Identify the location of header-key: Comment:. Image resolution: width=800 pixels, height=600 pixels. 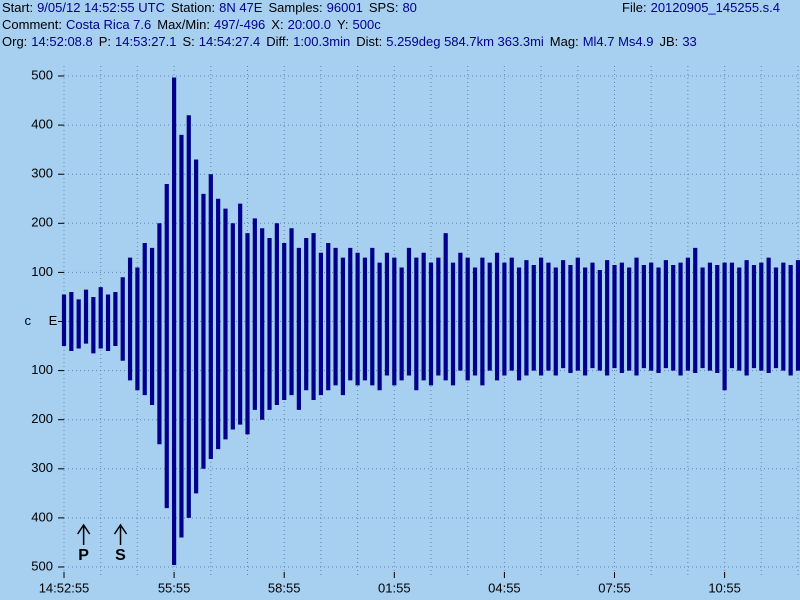
(32, 24).